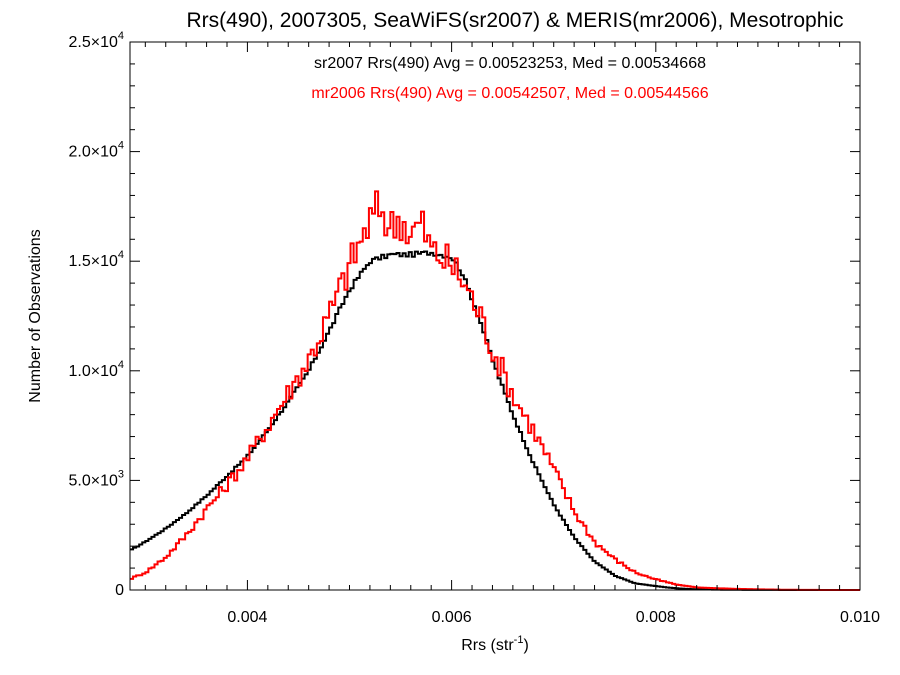  What do you see at coordinates (247, 617) in the screenshot?
I see `x-tick-label: 0.004` at bounding box center [247, 617].